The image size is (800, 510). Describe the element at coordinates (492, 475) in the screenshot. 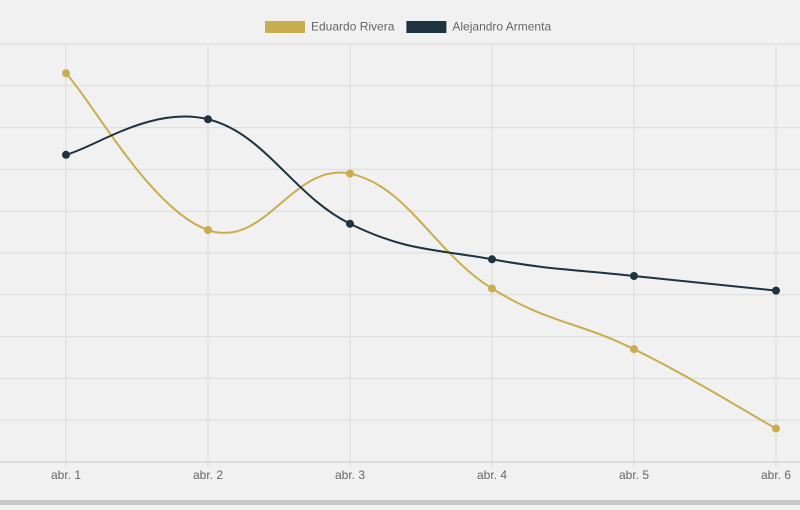

I see `x-tick-label: abr. 4` at that location.